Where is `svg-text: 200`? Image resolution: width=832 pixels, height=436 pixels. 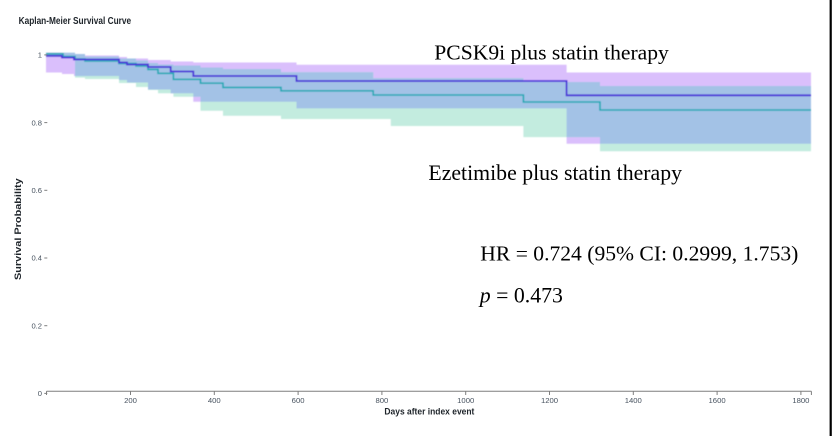
svg-text: 200 is located at coordinates (130, 400).